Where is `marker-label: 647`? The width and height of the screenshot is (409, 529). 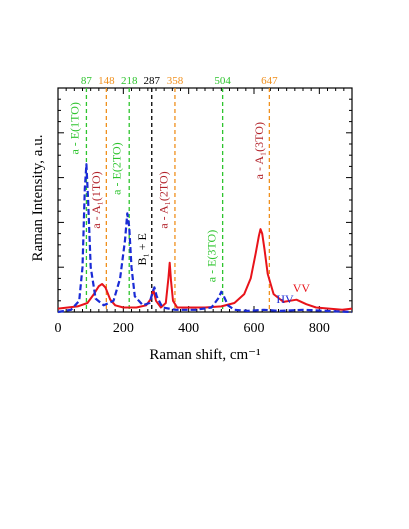
marker-label: 647 is located at coordinates (269, 81).